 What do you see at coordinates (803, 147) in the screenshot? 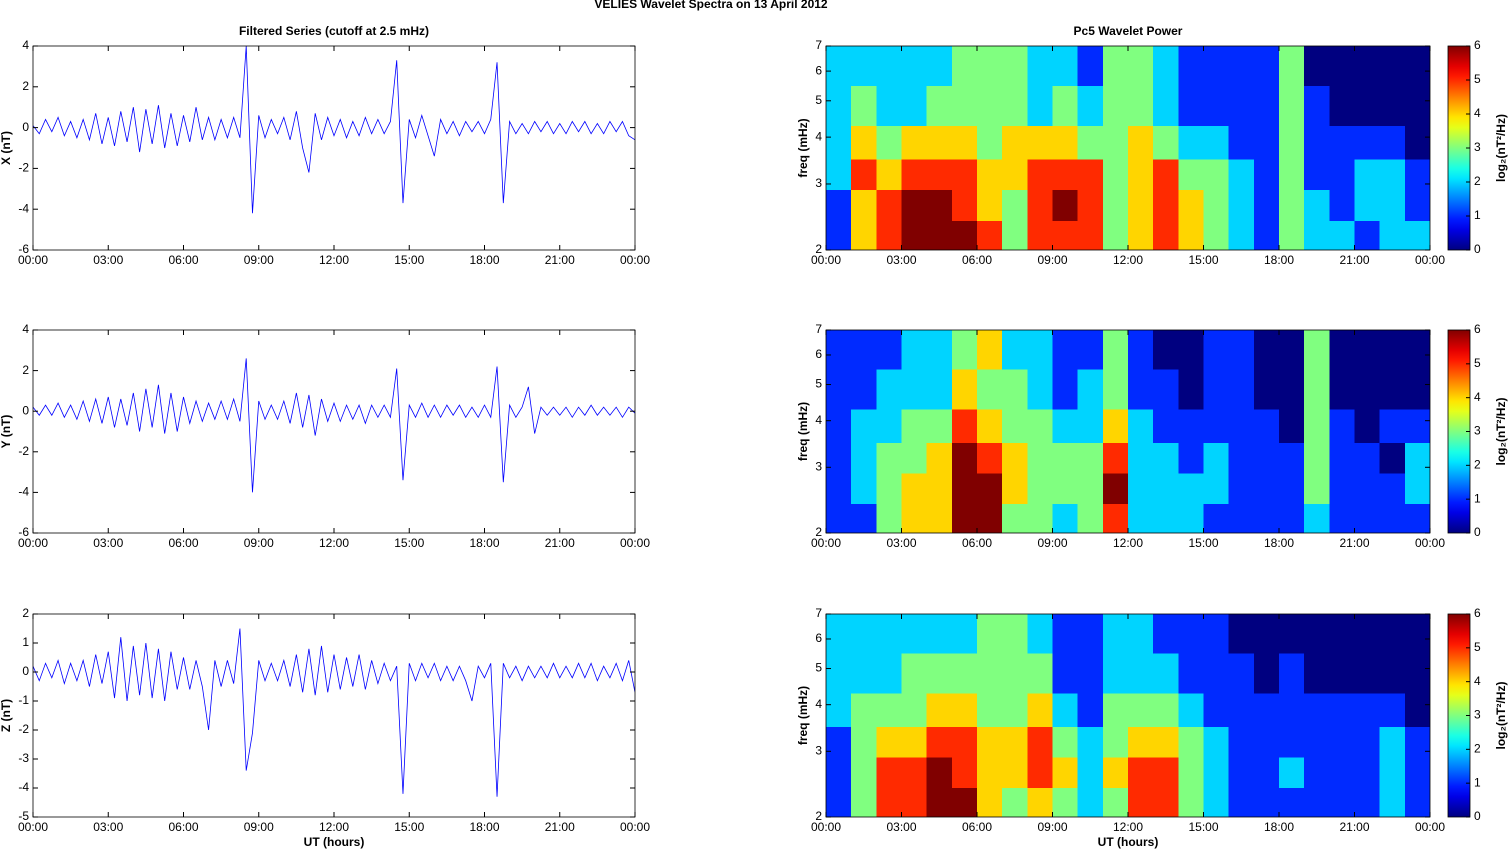
I see `y-axis-label: freq (mHz)` at bounding box center [803, 147].